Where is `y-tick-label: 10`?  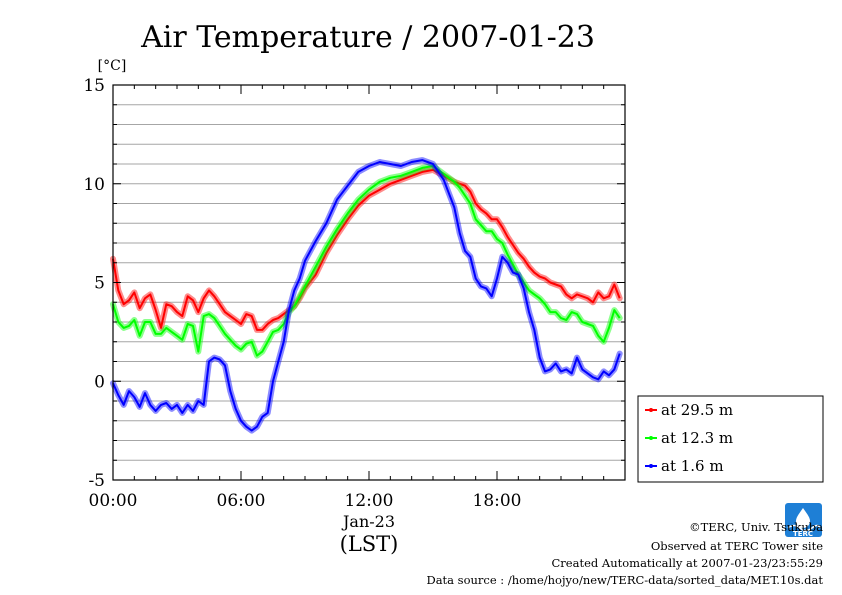 y-tick-label: 10 is located at coordinates (94, 185).